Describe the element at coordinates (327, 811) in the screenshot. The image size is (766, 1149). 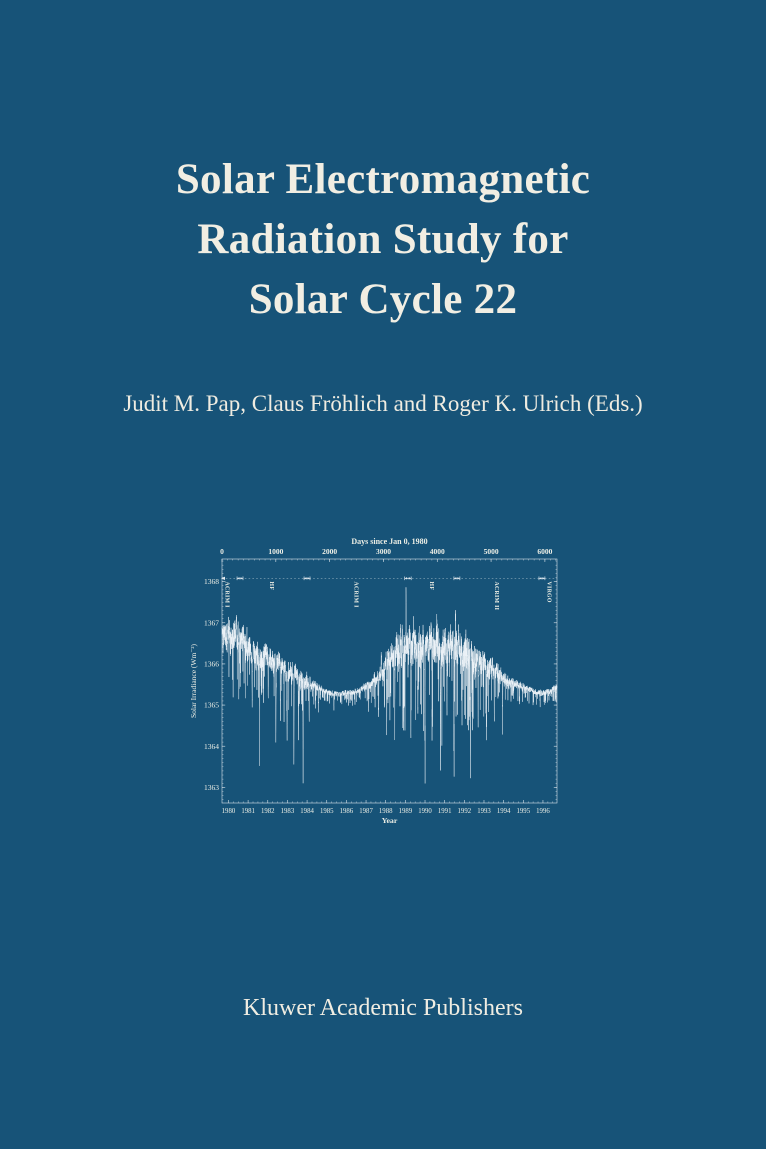
I see `svg-text: 1985` at that location.